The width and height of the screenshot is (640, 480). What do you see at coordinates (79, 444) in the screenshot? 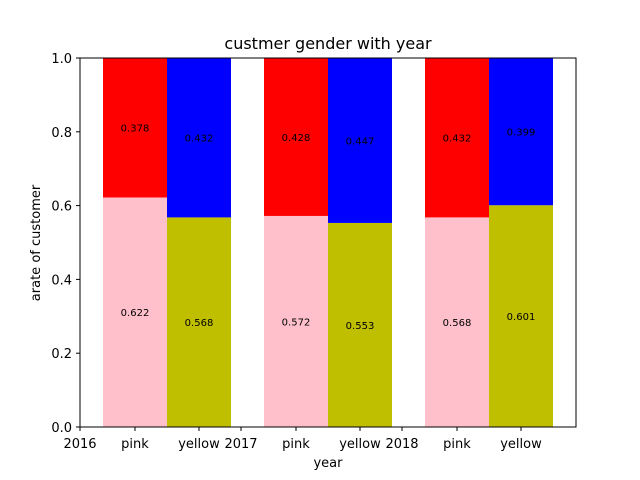
I see `x-tick-label: 2016` at bounding box center [79, 444].